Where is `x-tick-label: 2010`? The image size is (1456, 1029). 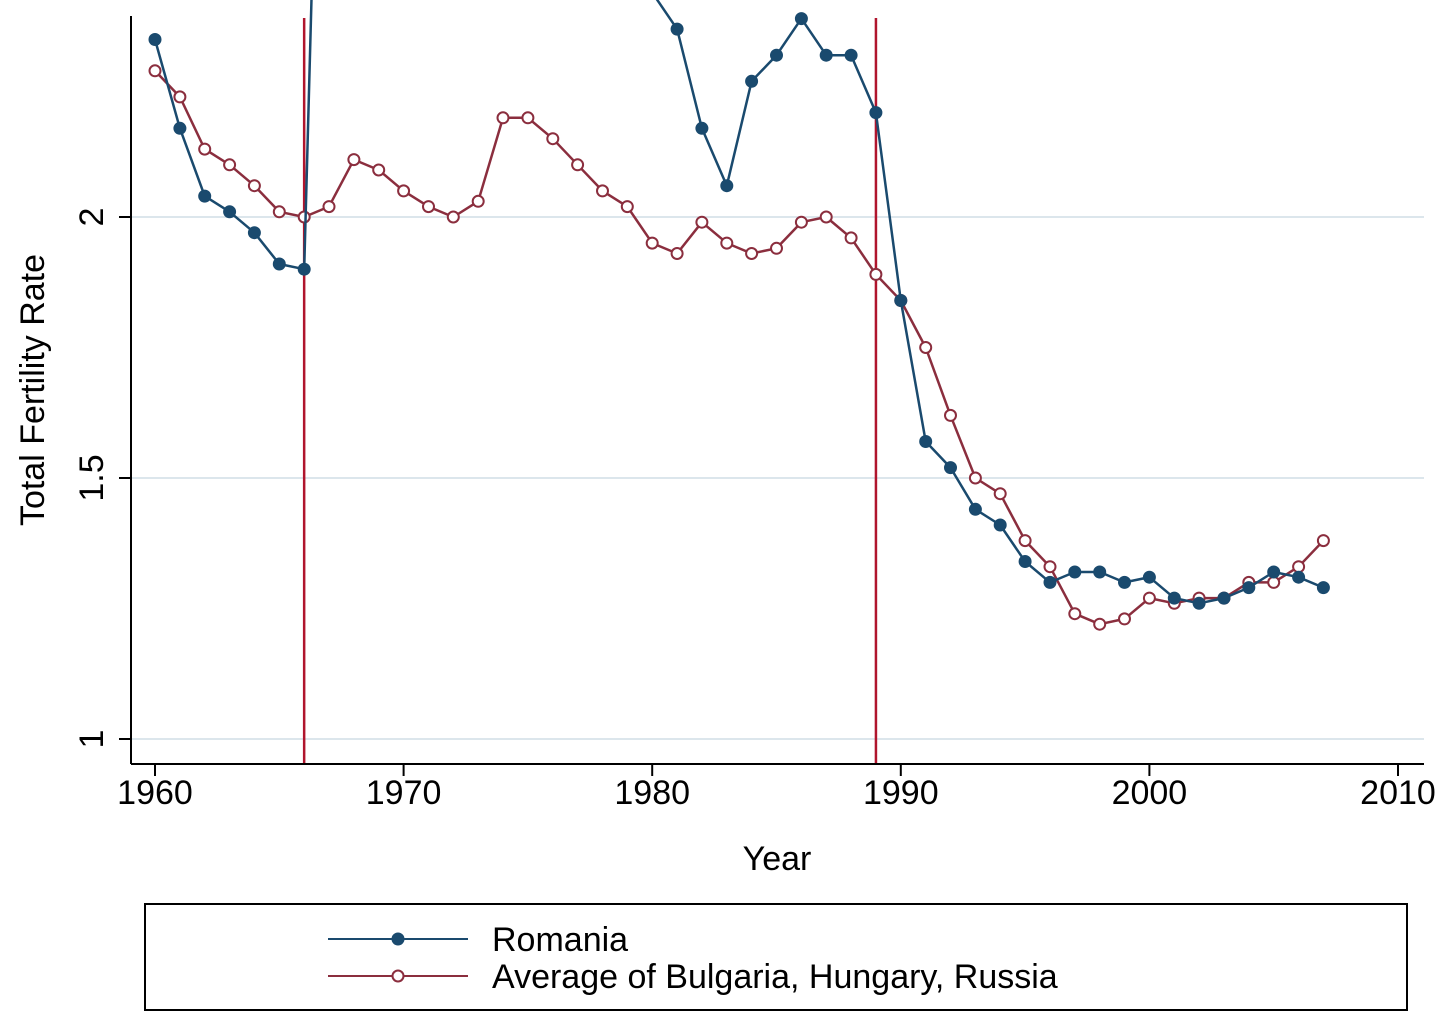
x-tick-label: 2010 is located at coordinates (1398, 793).